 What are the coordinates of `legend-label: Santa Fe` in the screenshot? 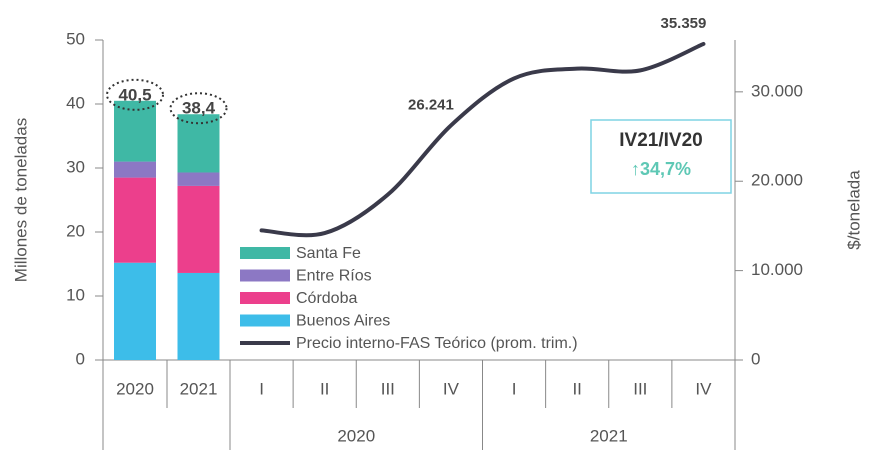 It's located at (328, 253).